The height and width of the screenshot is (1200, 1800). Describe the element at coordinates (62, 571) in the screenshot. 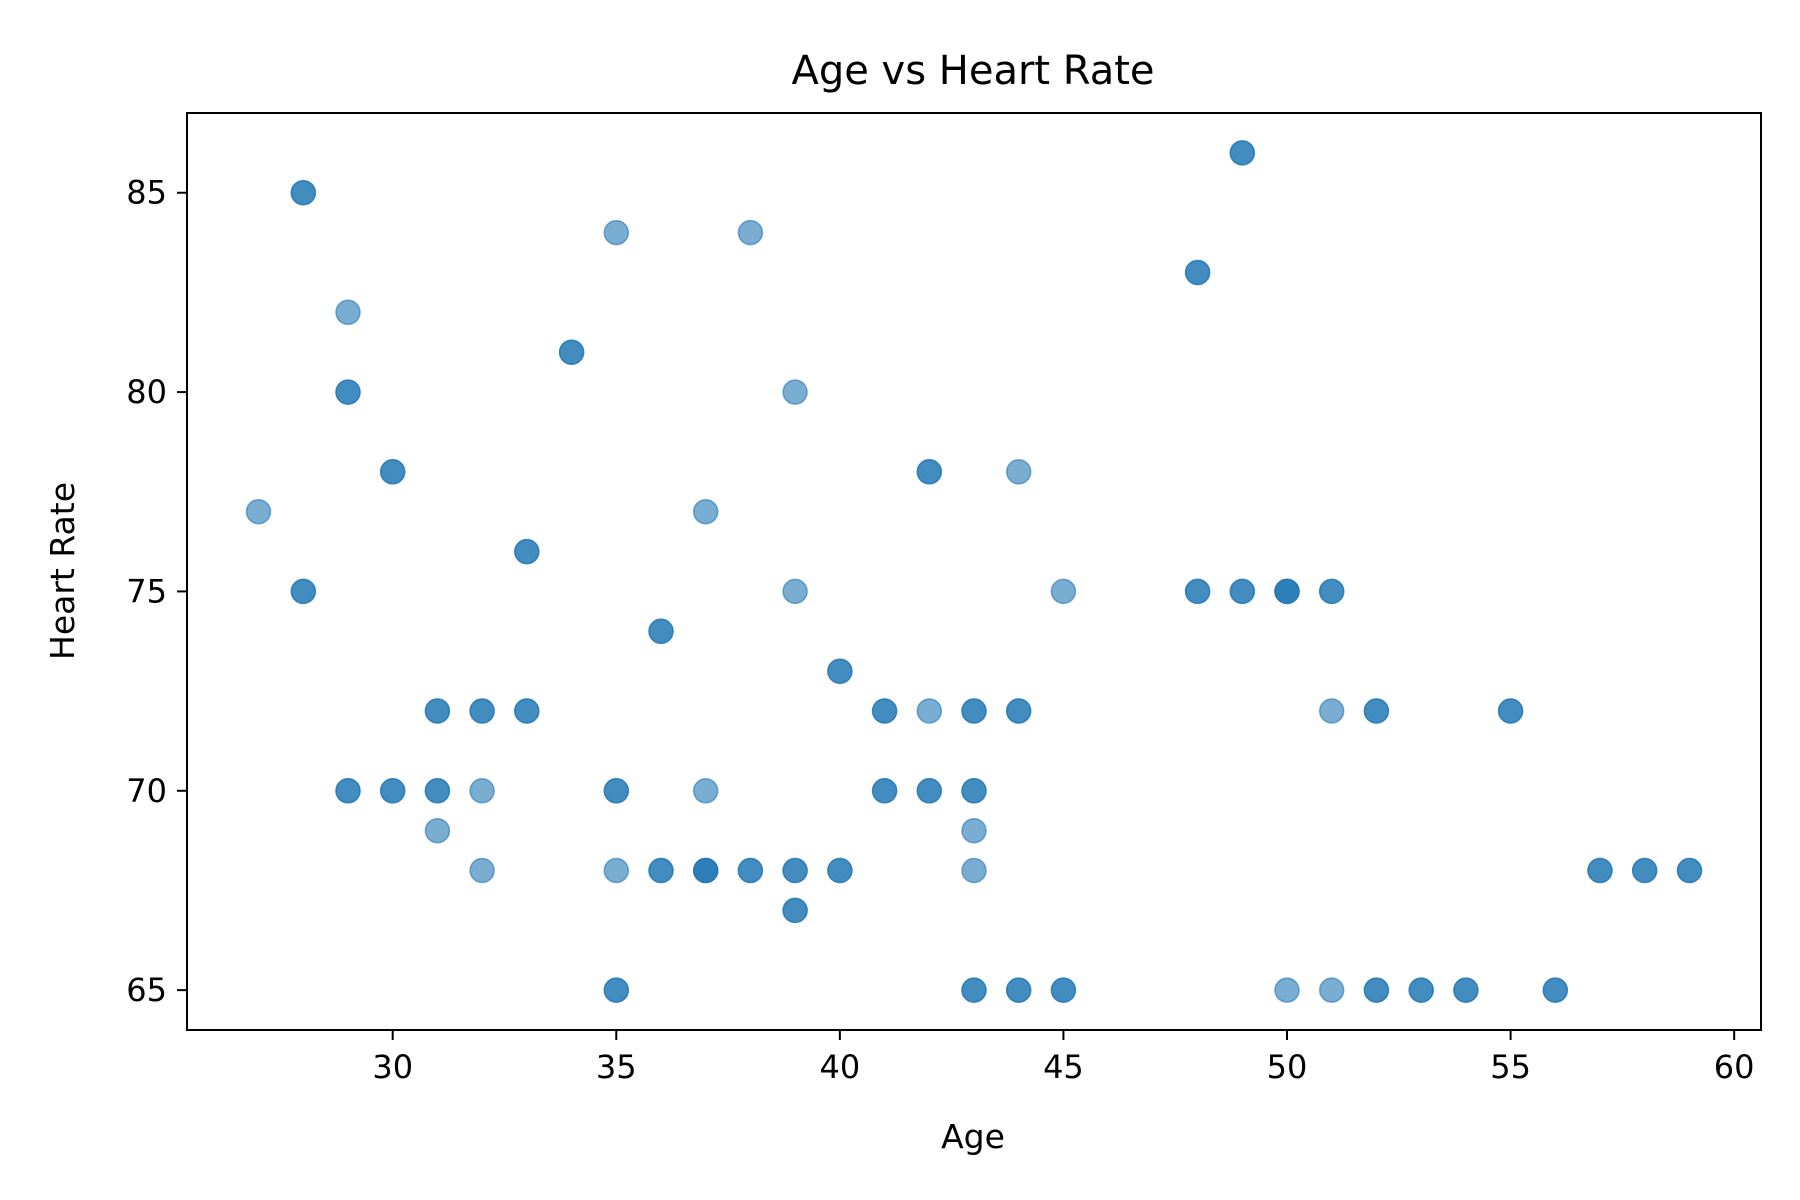

I see `y-axis-label: Heart Rate` at that location.